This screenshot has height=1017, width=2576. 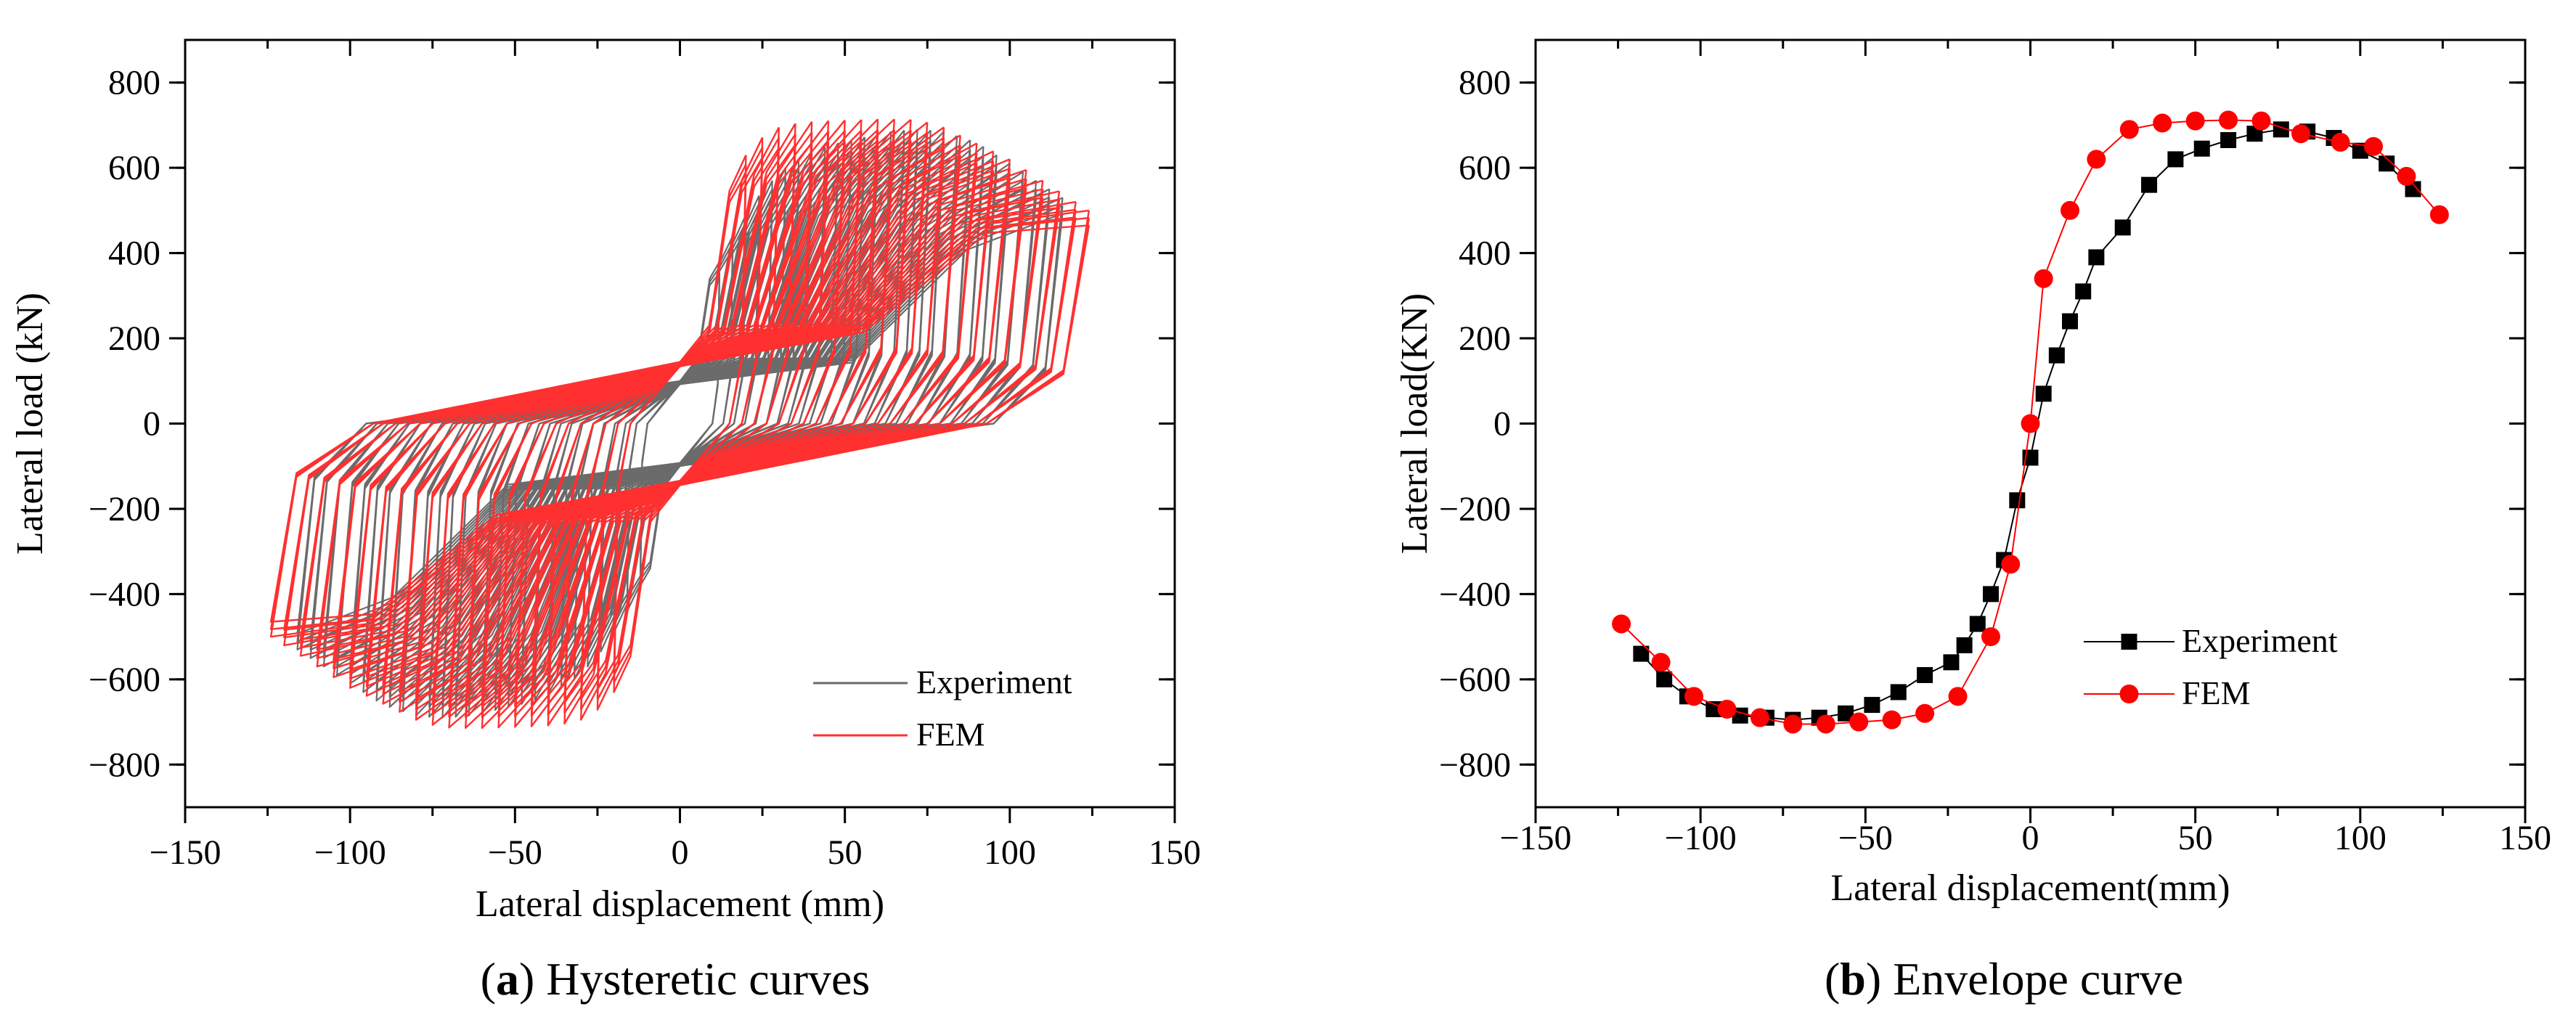 What do you see at coordinates (134, 253) in the screenshot?
I see `a-y-tick-label: 400` at bounding box center [134, 253].